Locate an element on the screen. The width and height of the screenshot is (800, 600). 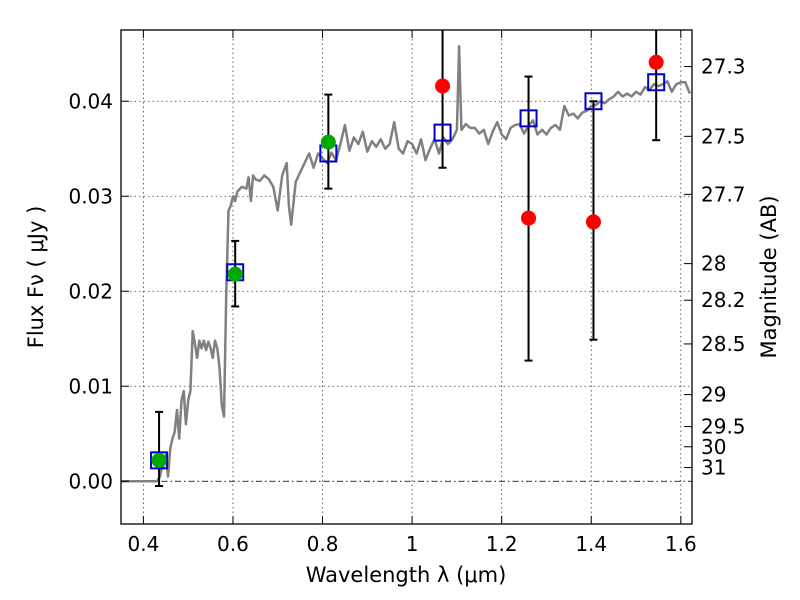
y-tick-label: 0.00 is located at coordinates (90, 481).